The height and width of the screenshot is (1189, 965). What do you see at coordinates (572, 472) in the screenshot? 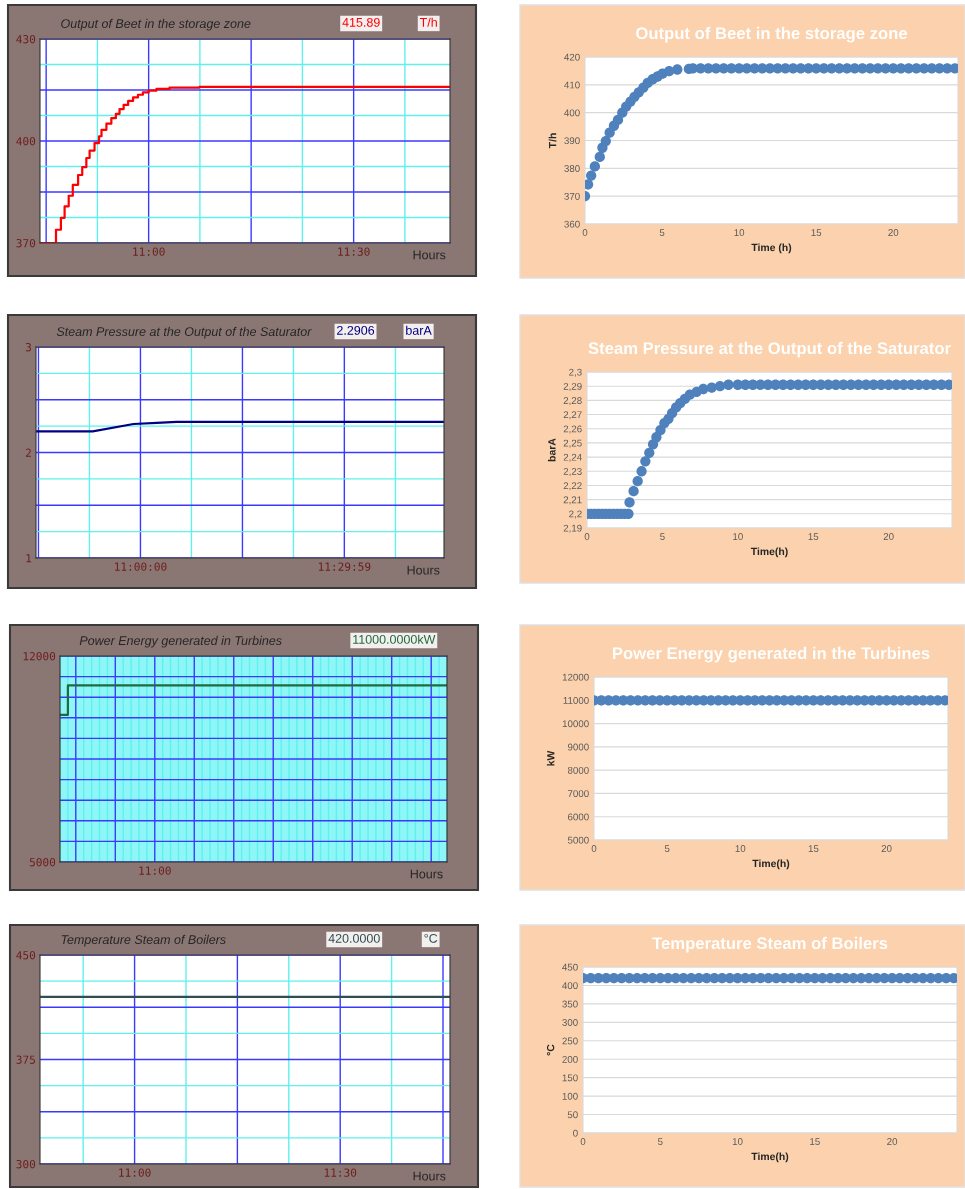
I see `y-tick-label: 2,23` at bounding box center [572, 472].